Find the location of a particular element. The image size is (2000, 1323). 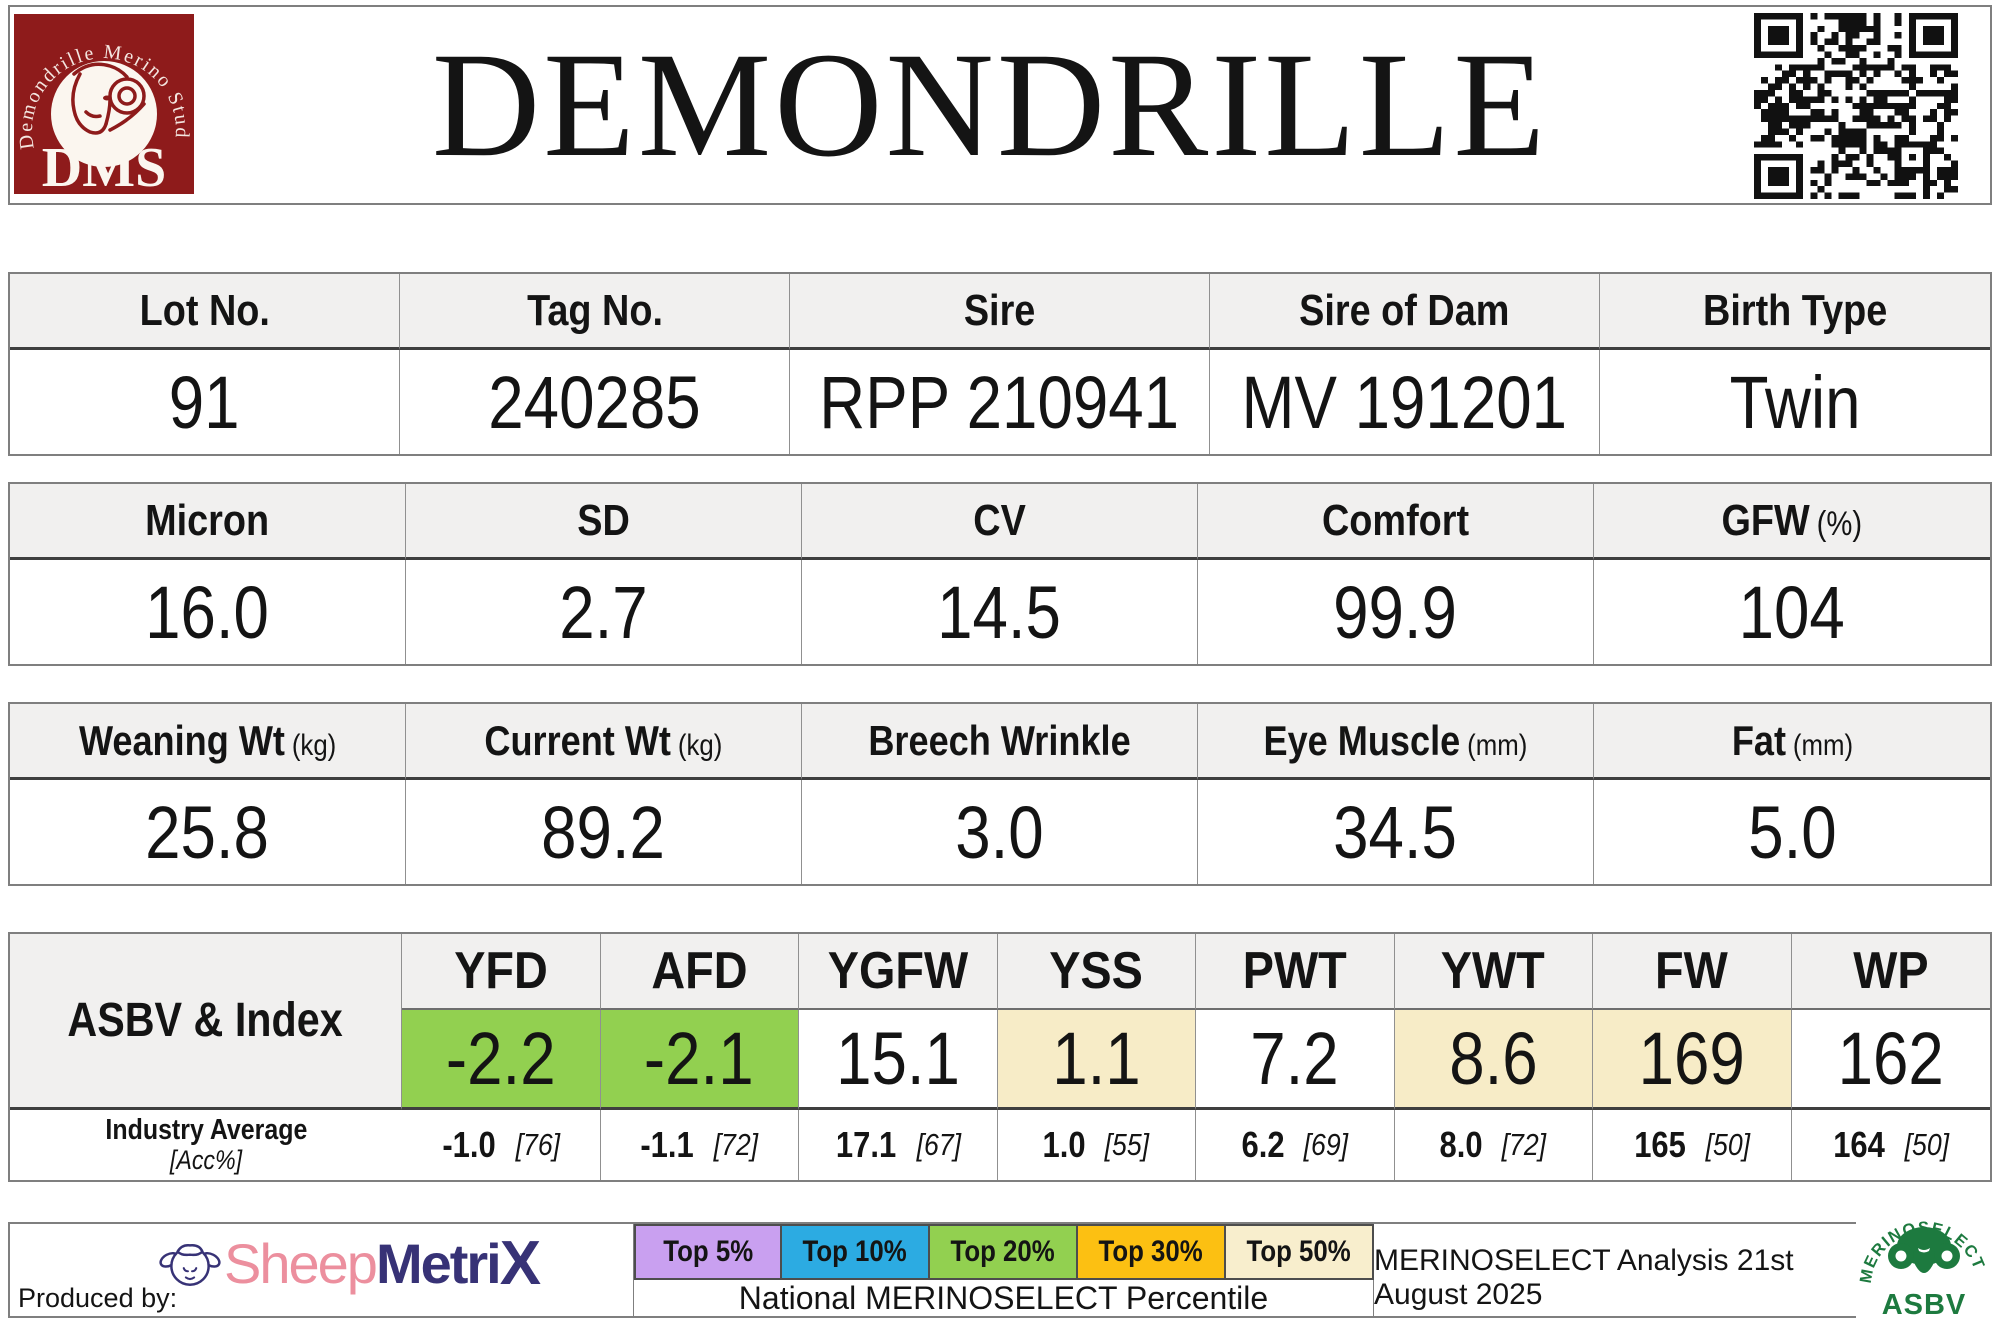

stud-logo: Demondrille Merino Stud DMS is located at coordinates (104, 106).